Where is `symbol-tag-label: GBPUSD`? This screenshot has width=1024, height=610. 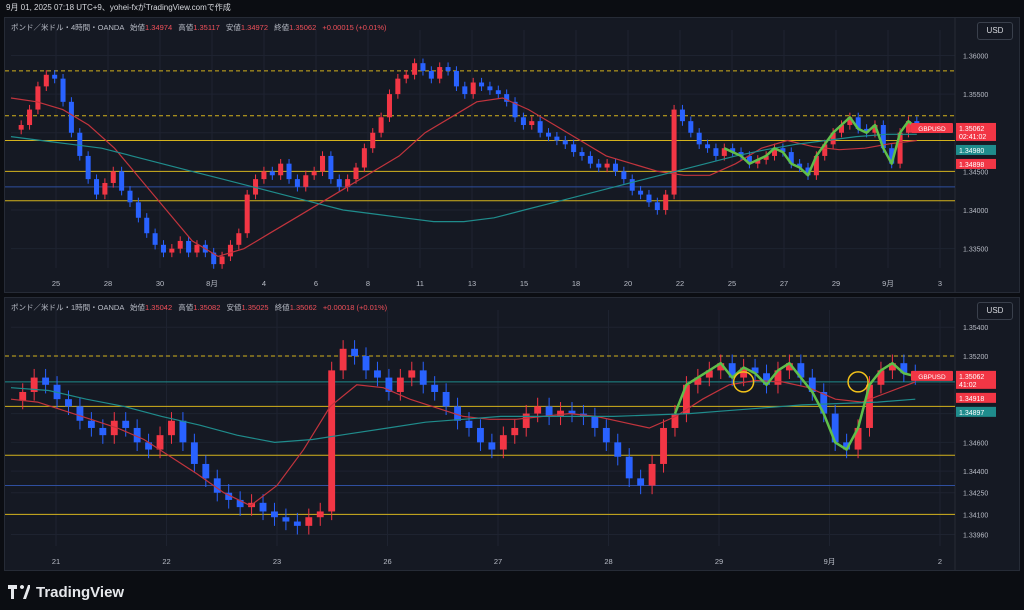 symbol-tag-label: GBPUSD is located at coordinates (932, 377).